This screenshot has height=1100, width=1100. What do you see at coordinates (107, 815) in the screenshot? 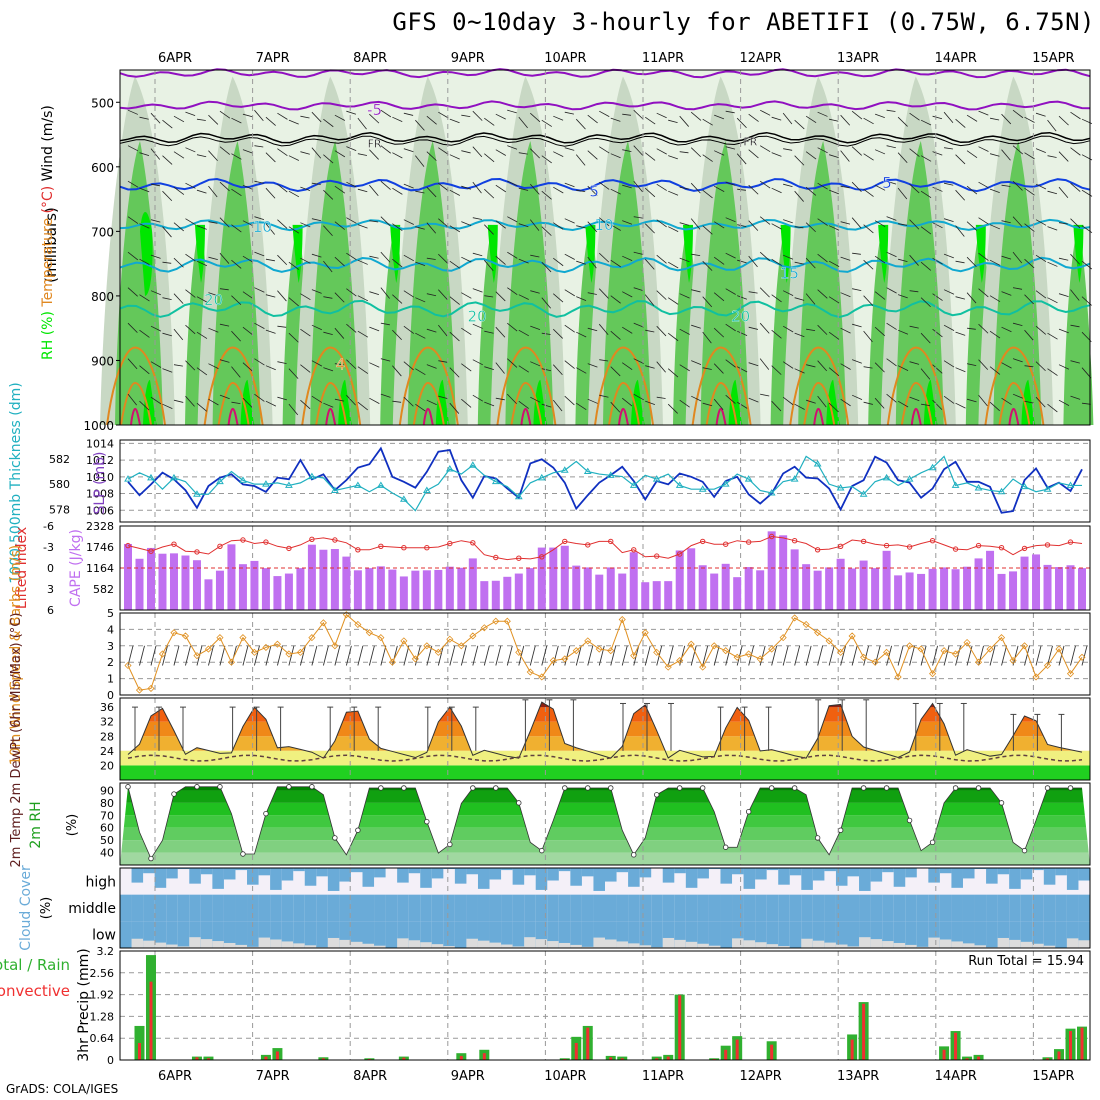
I see `rh-tick: 70` at bounding box center [107, 815].